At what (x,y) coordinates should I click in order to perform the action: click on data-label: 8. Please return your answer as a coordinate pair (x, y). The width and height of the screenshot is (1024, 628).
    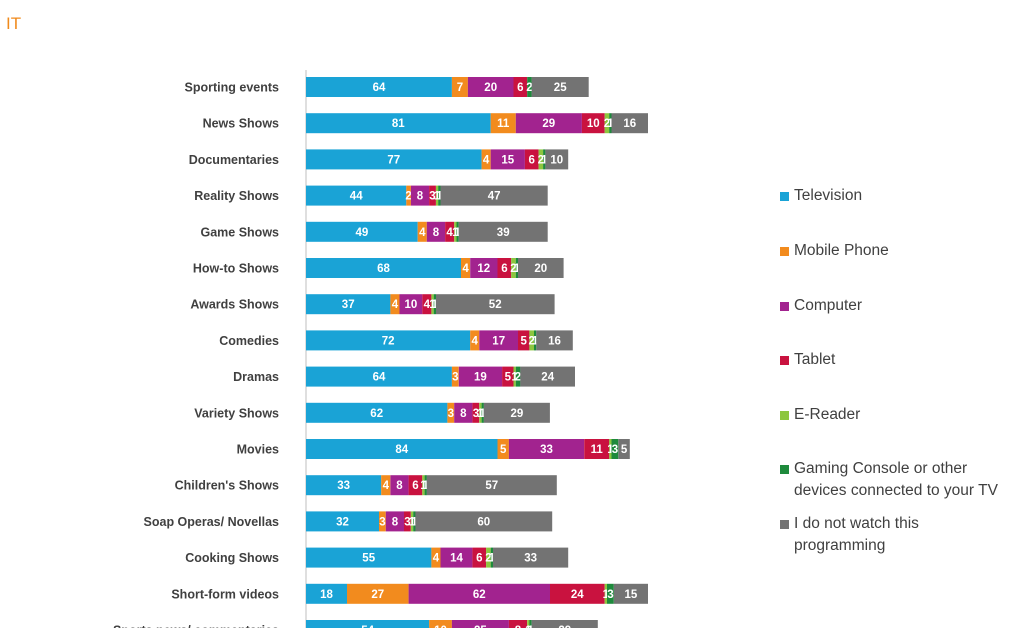
    Looking at the image, I should click on (518, 626).